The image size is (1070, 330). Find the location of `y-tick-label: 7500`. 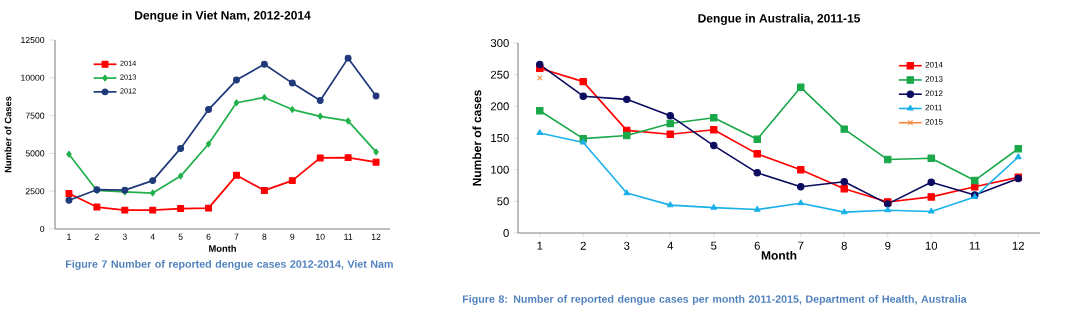

y-tick-label: 7500 is located at coordinates (35, 115).